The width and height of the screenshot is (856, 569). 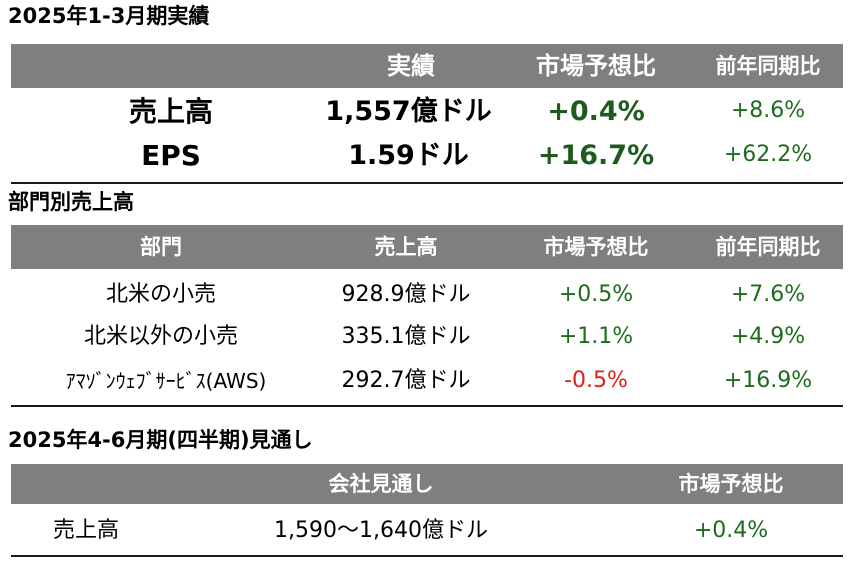 I want to click on guidance-header-row: 会社見通し 市場予想比, so click(x=427, y=484).